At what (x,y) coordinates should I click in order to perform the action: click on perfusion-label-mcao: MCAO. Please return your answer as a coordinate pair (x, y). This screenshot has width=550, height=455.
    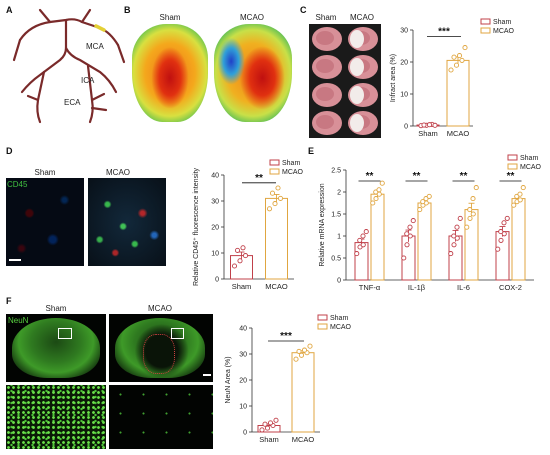
    Looking at the image, I should click on (252, 17).